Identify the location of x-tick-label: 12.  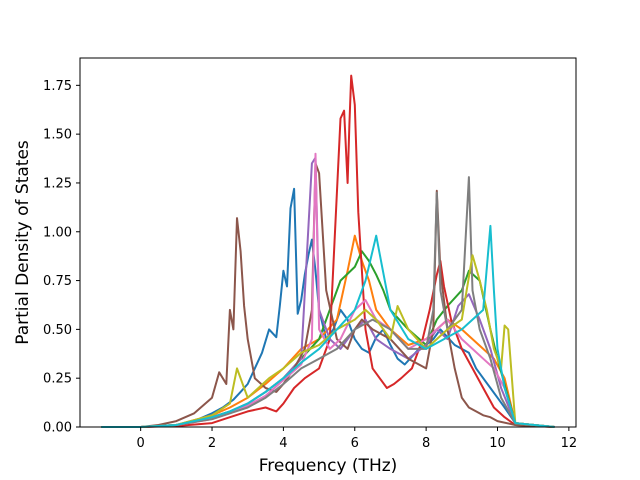
(569, 443).